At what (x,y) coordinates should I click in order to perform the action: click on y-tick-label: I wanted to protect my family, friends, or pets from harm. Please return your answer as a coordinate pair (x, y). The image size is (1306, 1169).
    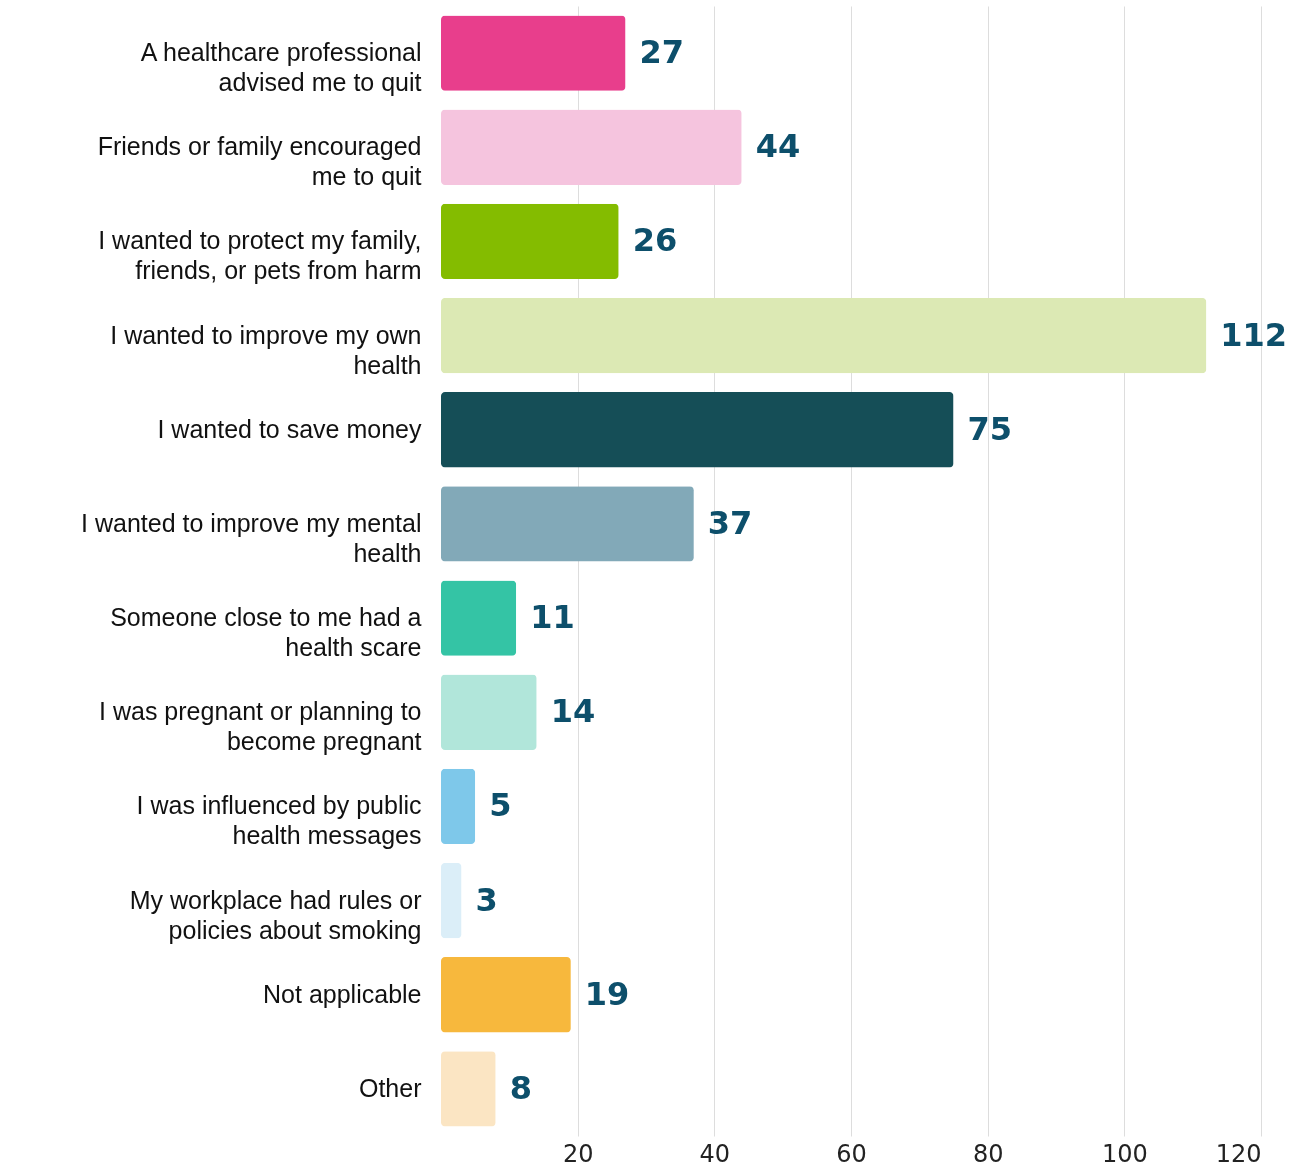
    Looking at the image, I should click on (260, 255).